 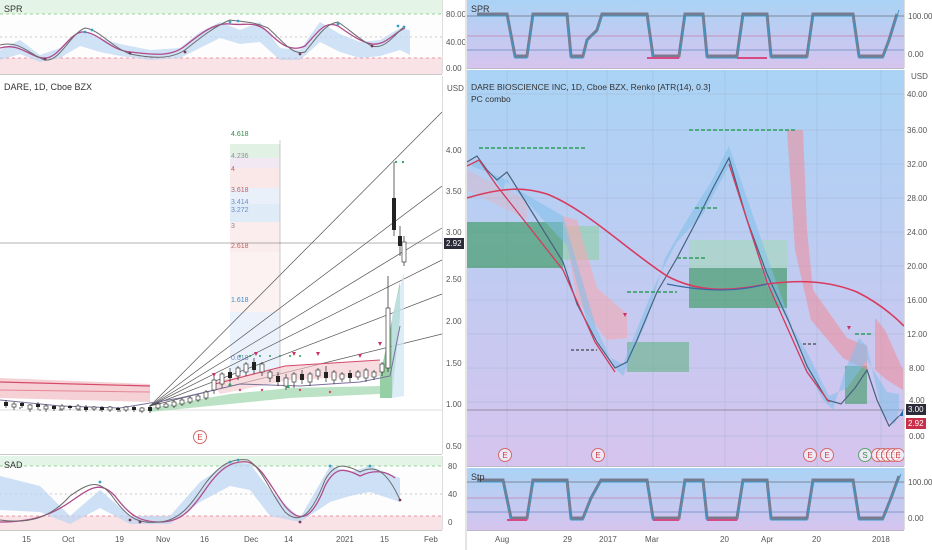 What do you see at coordinates (881, 539) in the screenshot?
I see `right-time-tick: 2018` at bounding box center [881, 539].